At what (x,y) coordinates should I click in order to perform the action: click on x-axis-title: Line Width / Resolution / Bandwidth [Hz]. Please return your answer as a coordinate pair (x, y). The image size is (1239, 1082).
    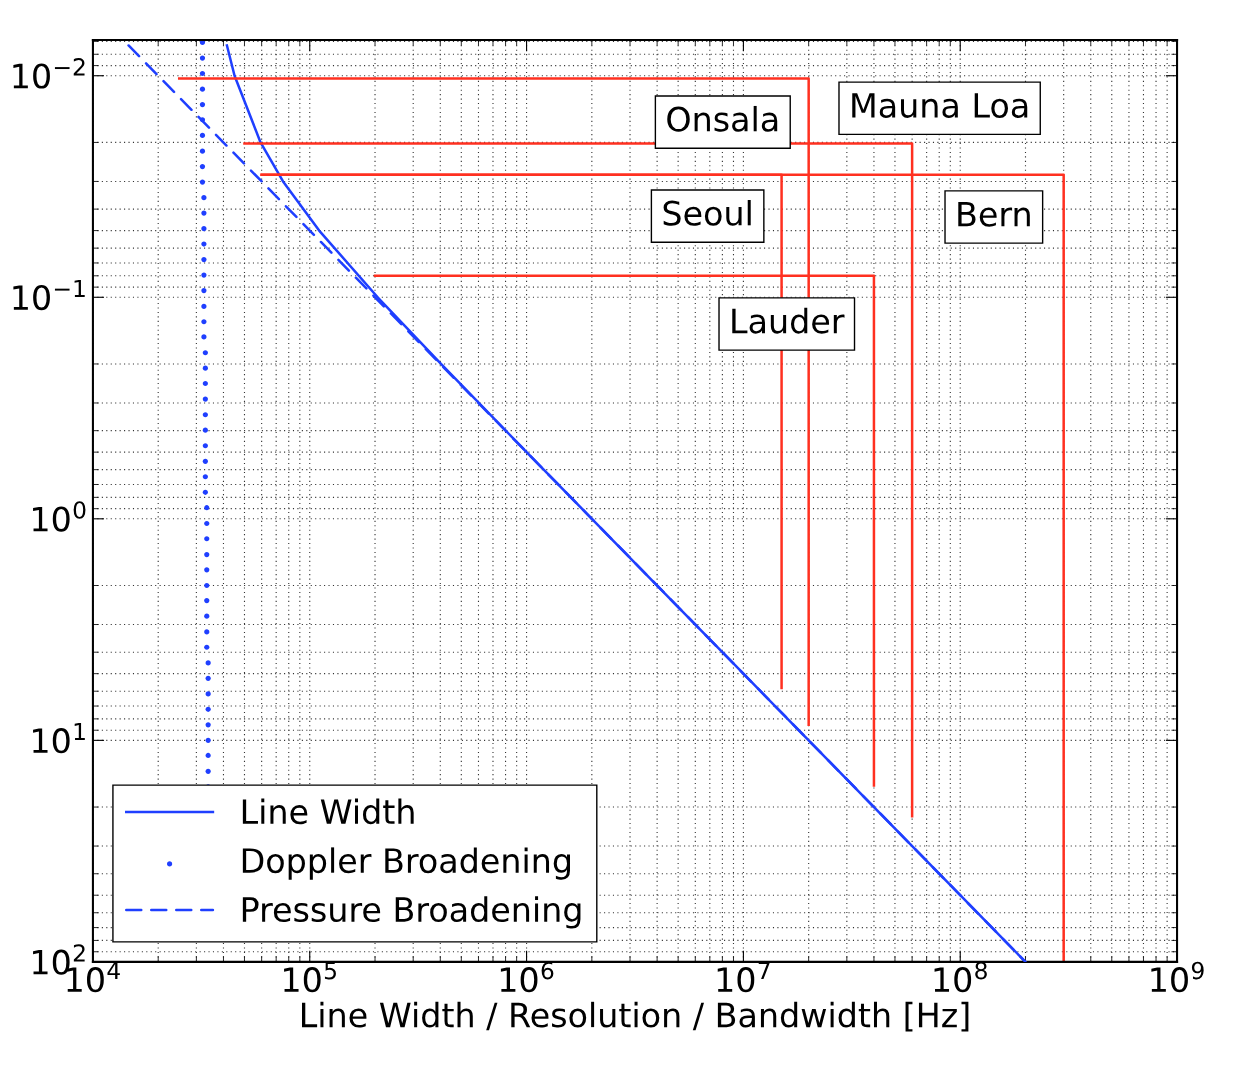
    Looking at the image, I should click on (635, 1016).